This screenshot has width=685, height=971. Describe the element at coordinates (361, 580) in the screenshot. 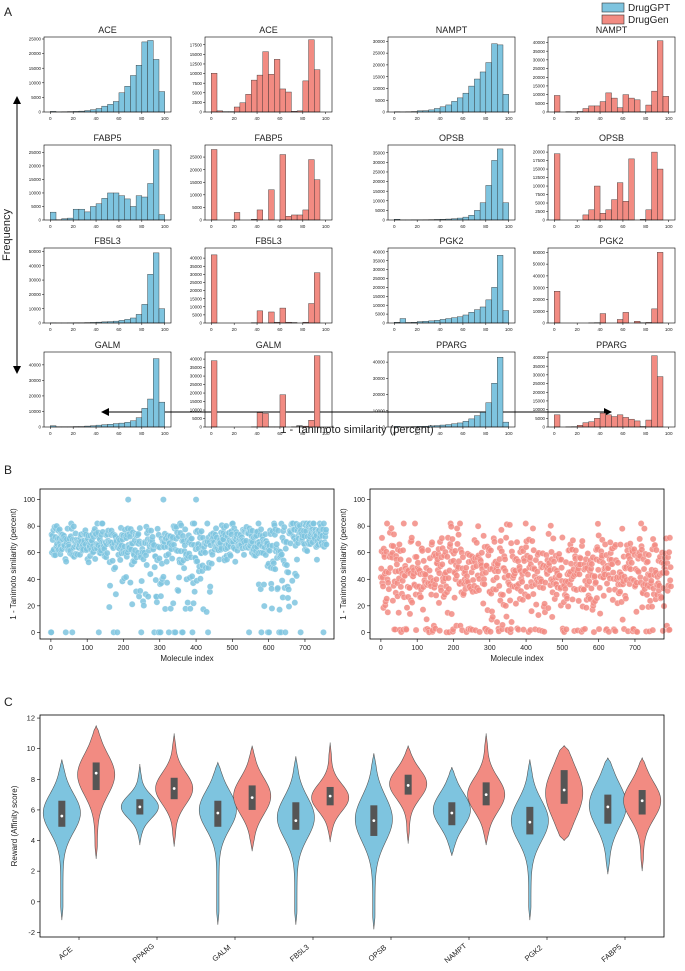

I see `scatter-y-tick-label: 40` at that location.